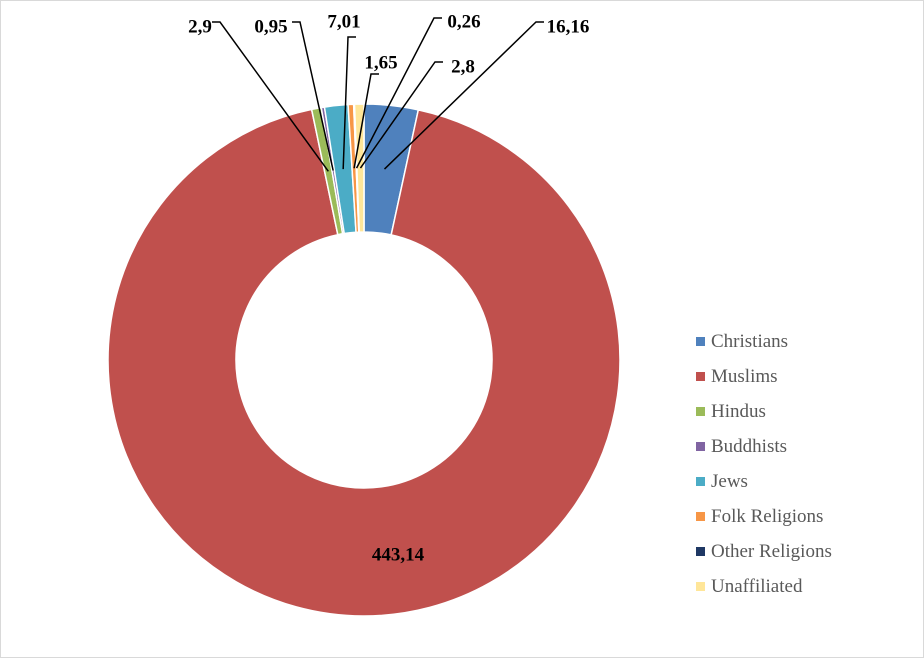 The image size is (924, 659). What do you see at coordinates (806, 481) in the screenshot?
I see `legend-item-jews: Jews` at bounding box center [806, 481].